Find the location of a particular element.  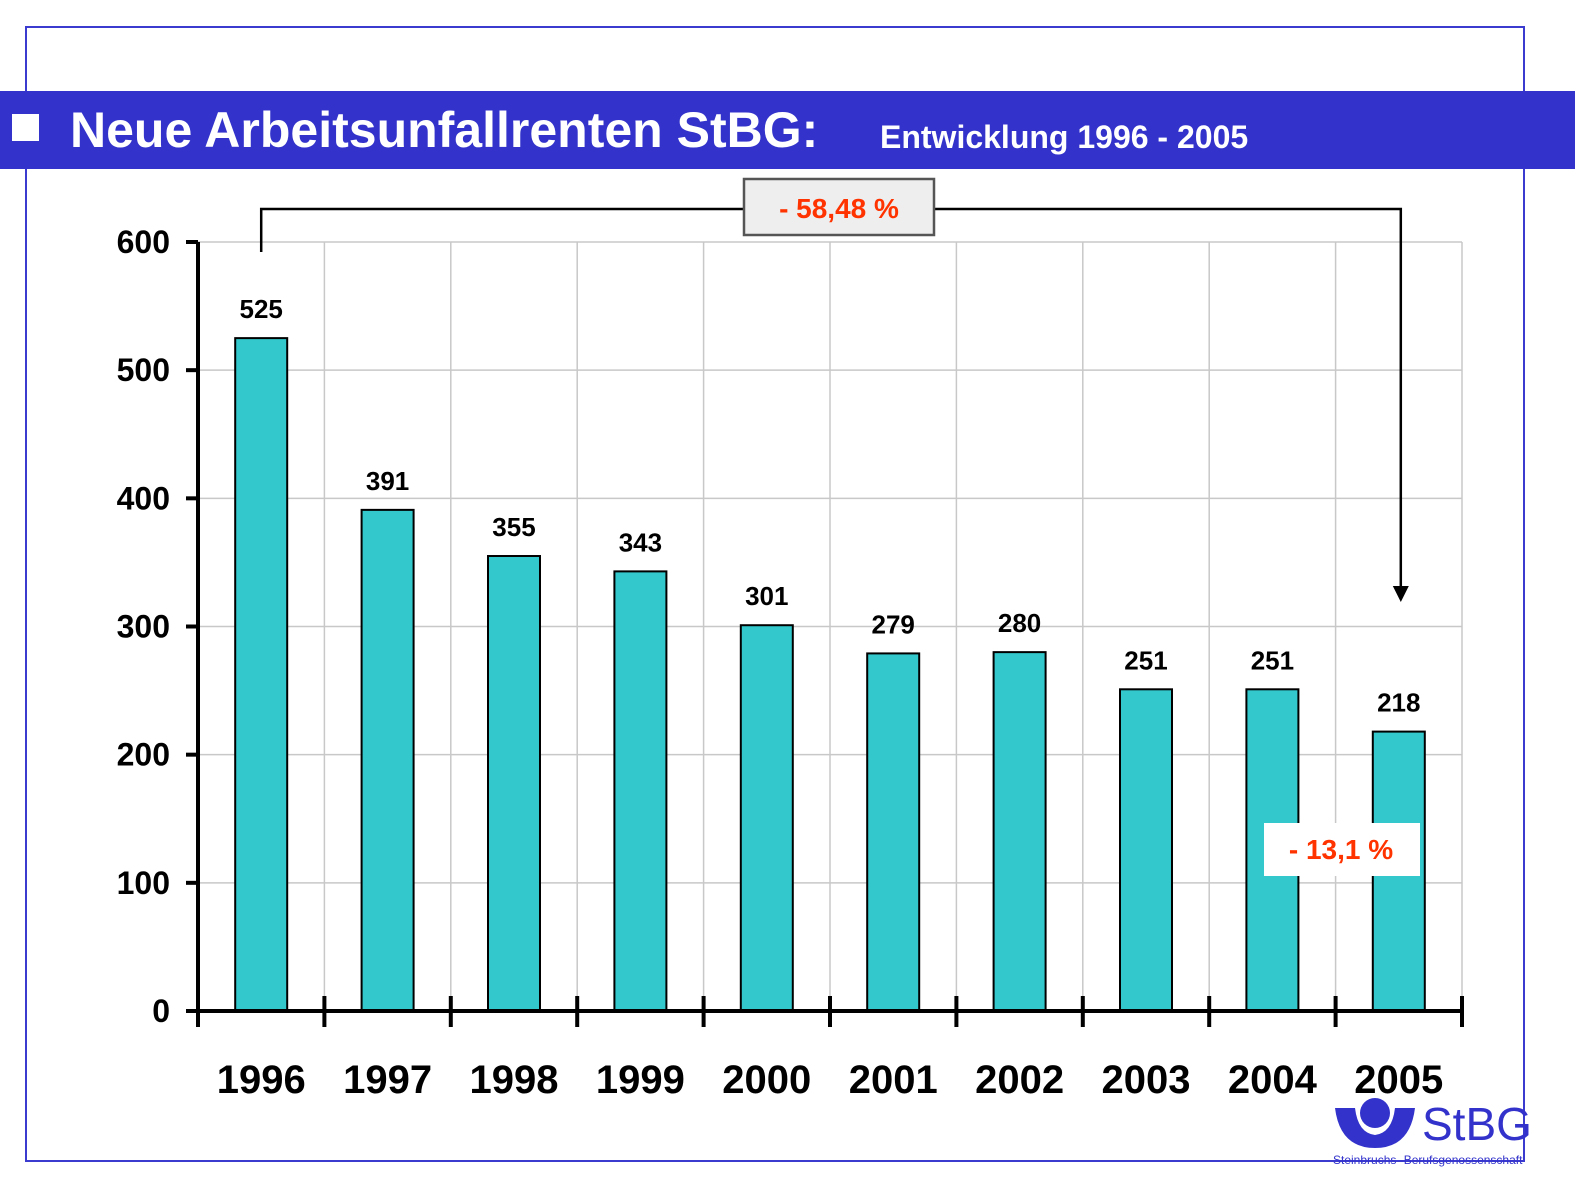

bar-1999 is located at coordinates (640, 791).